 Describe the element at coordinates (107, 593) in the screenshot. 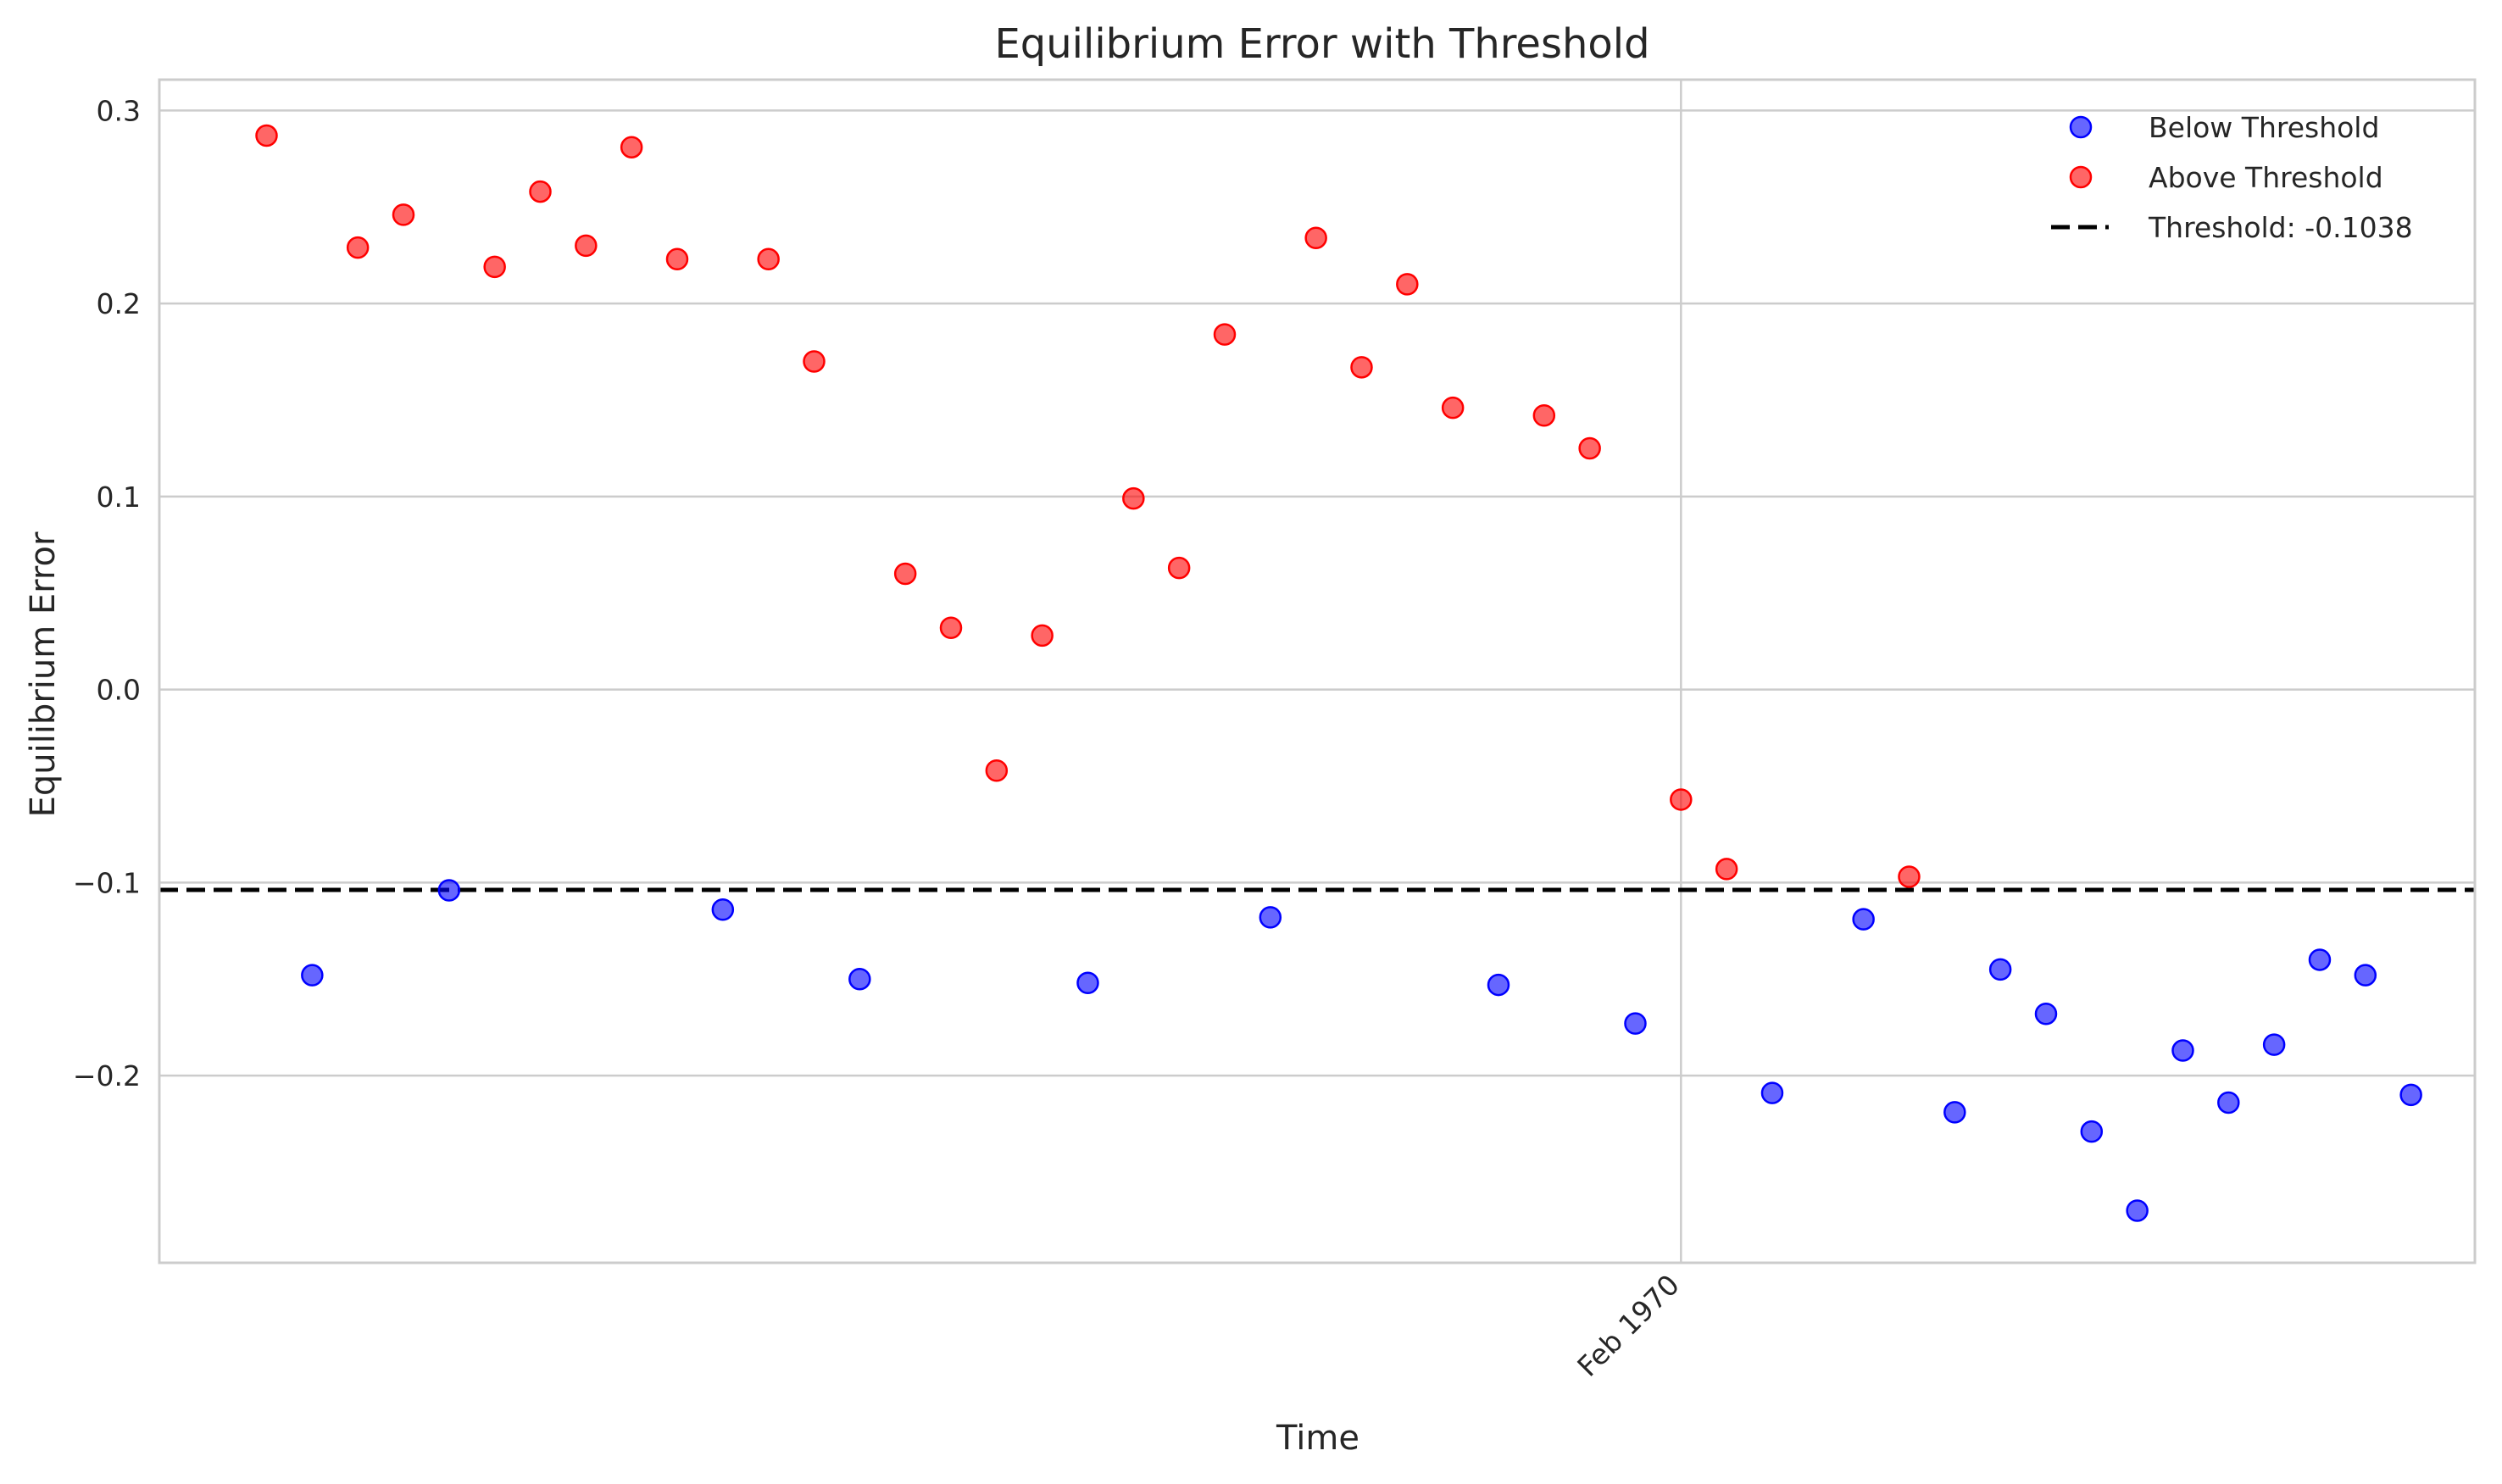

I see `y-axis-ticks: 0.3 0.2 0.1 0.0 −0.1 −0.2` at that location.